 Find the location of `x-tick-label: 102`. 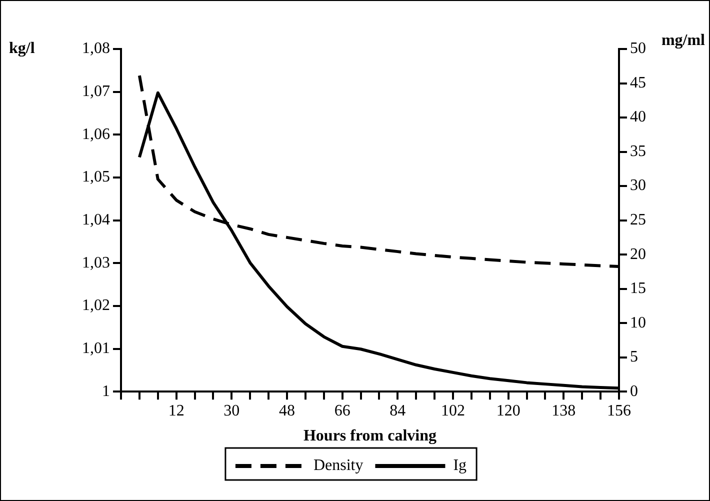

x-tick-label: 102 is located at coordinates (453, 411).